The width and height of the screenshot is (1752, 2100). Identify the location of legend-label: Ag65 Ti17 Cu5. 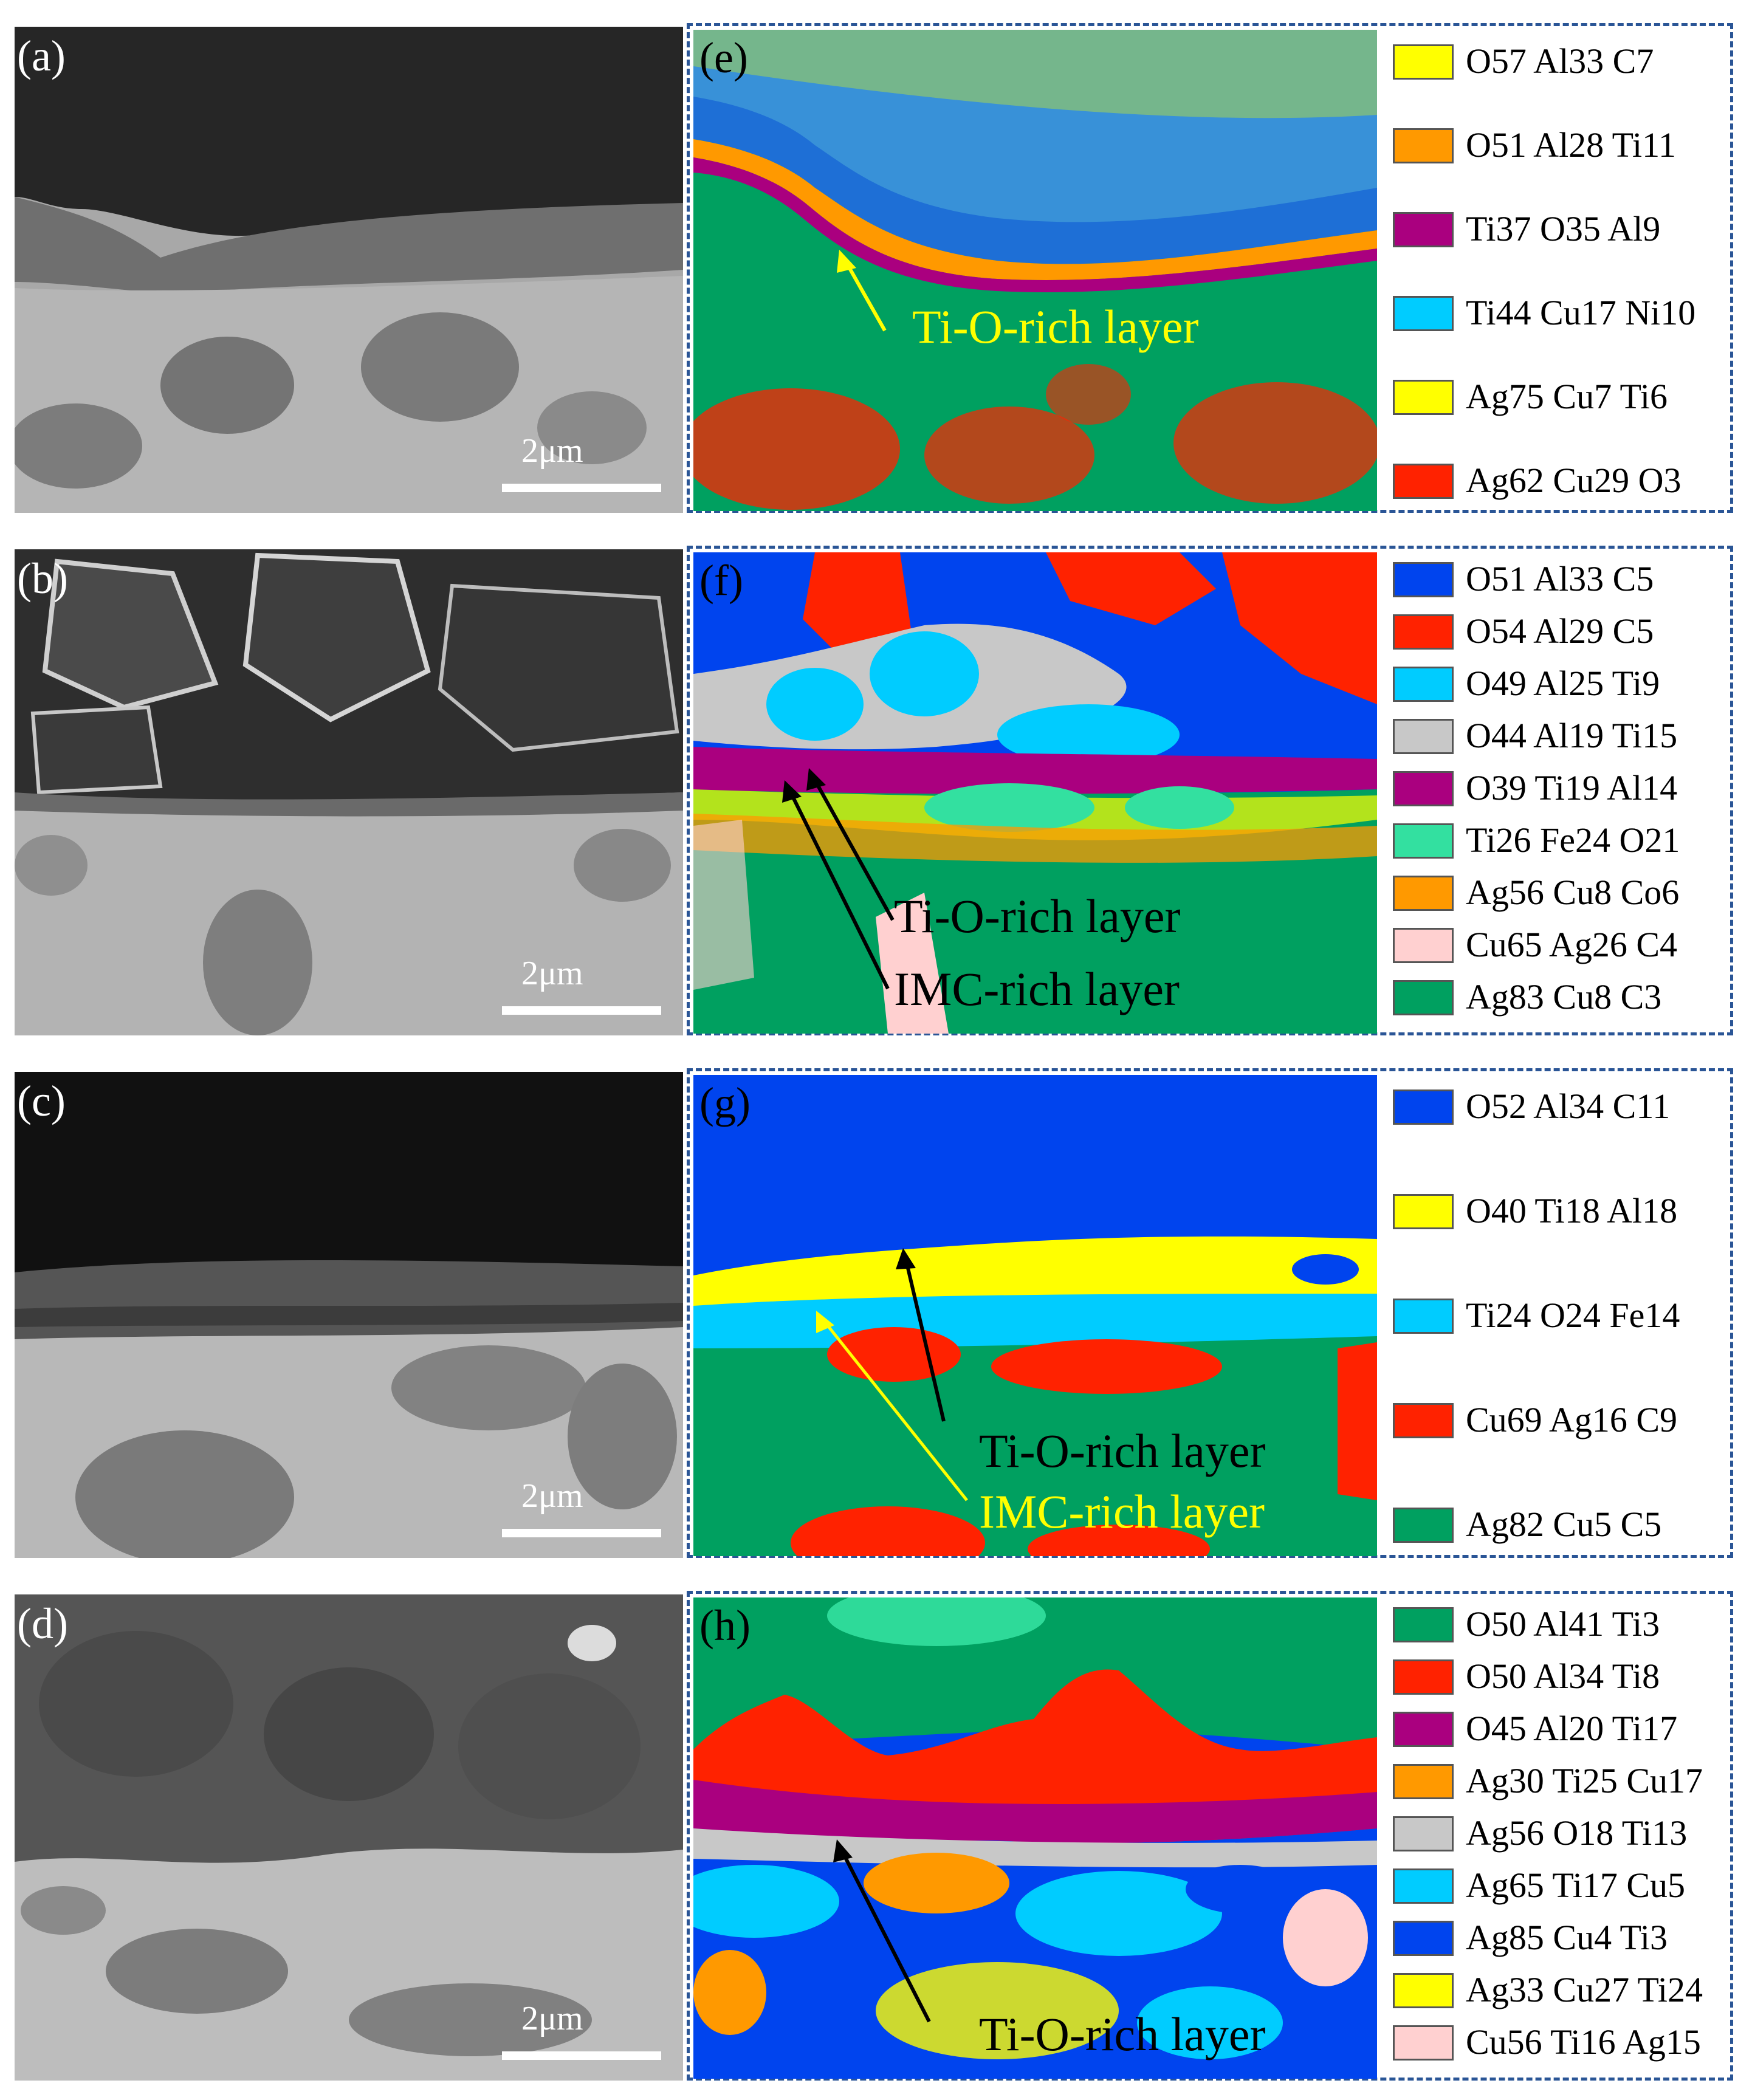
(1576, 1885).